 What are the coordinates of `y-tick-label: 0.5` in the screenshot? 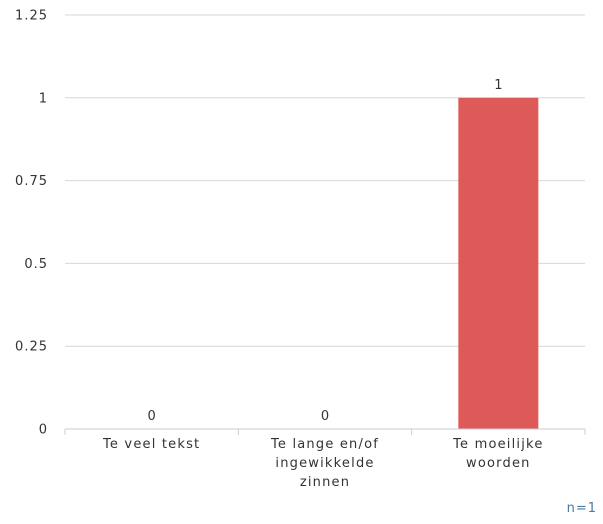 It's located at (36, 264).